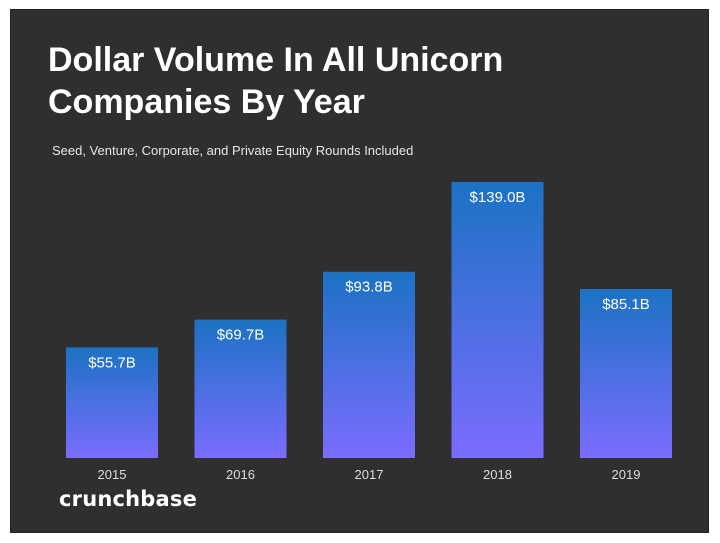  I want to click on x-tick-label-2015: 2015, so click(112, 474).